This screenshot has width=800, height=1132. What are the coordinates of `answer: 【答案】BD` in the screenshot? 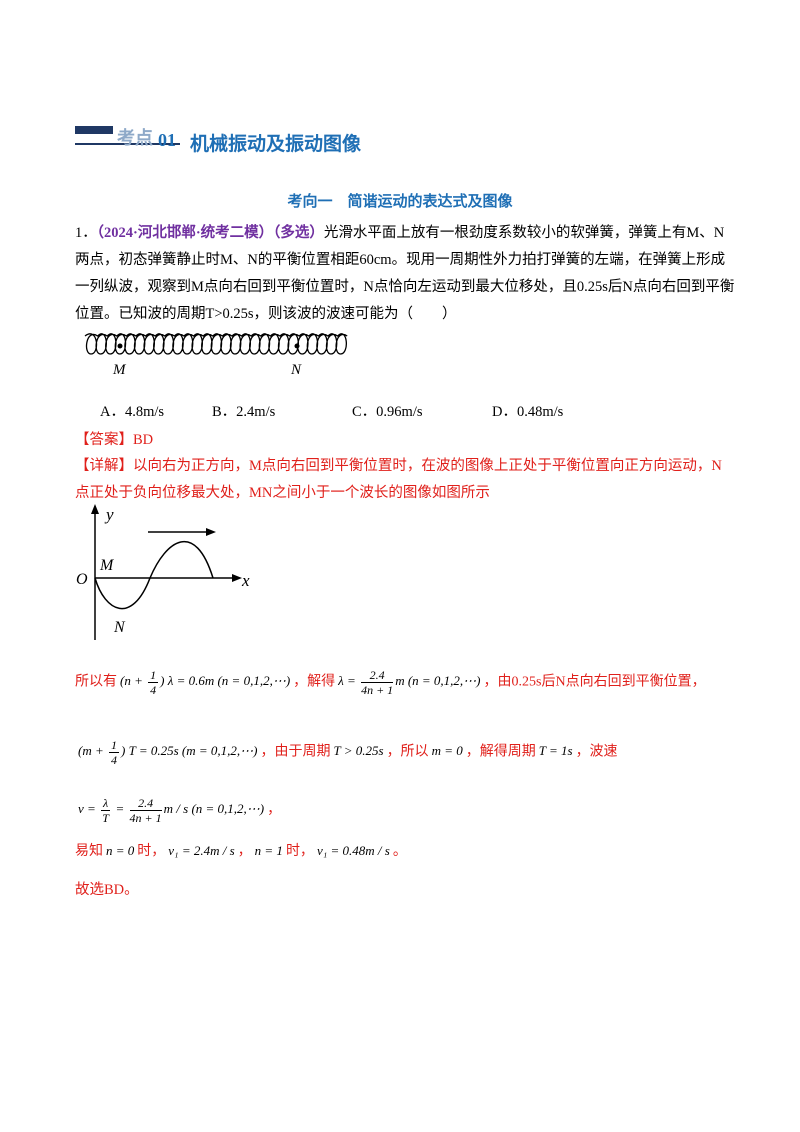 It's located at (114, 438).